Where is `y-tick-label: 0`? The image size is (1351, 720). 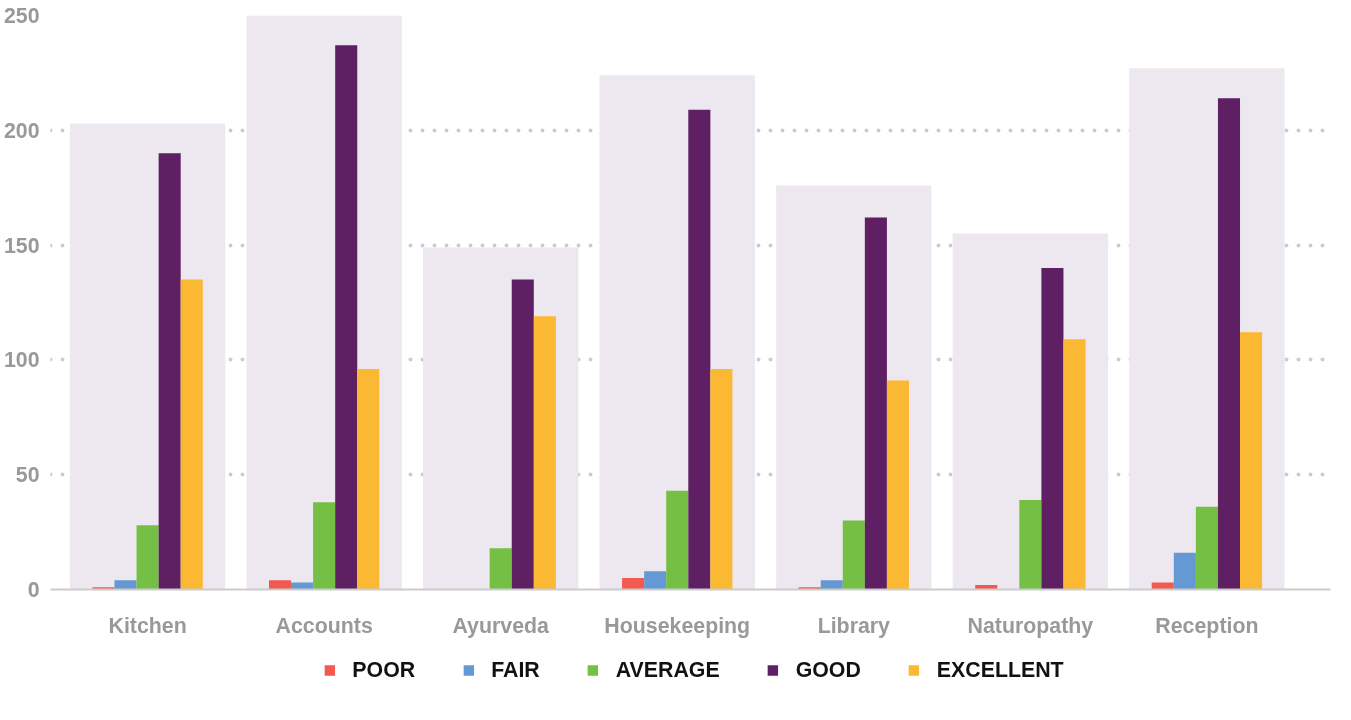
y-tick-label: 0 is located at coordinates (33, 590).